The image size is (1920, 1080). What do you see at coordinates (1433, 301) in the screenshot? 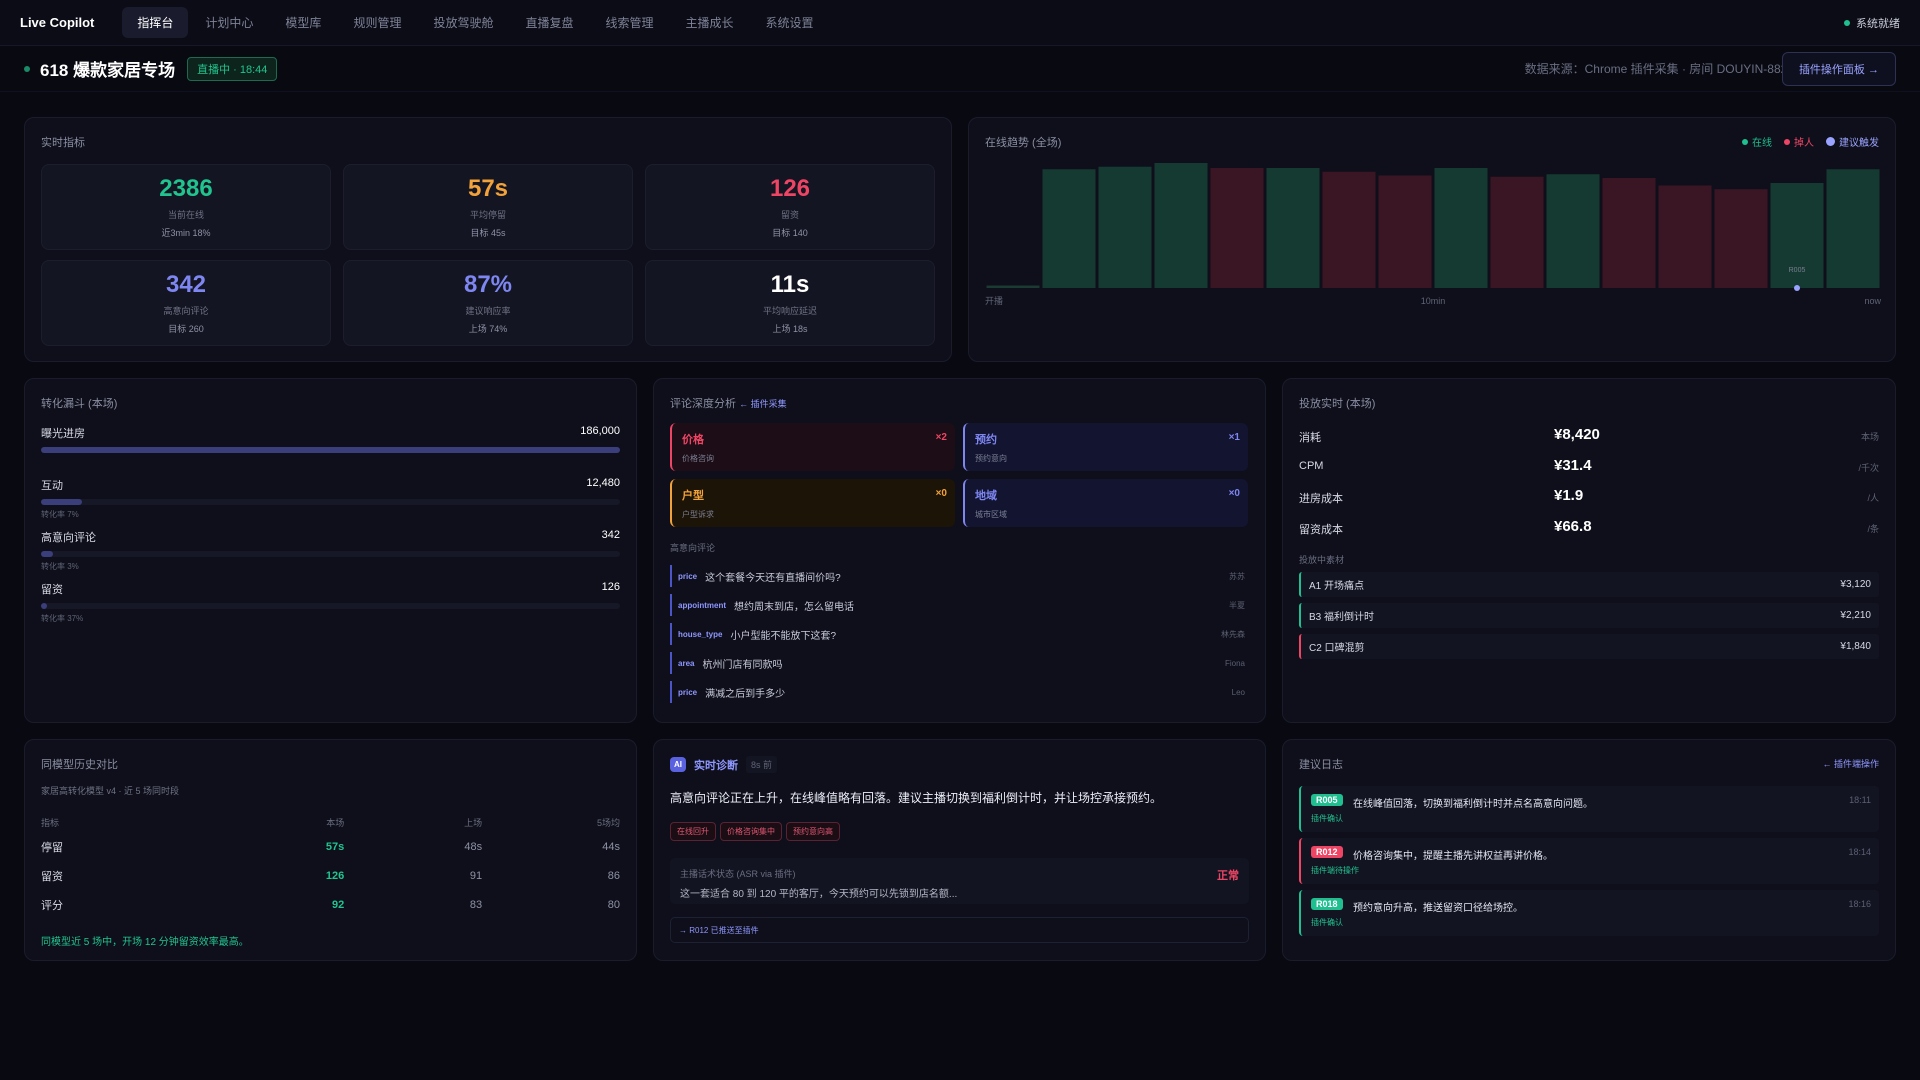
I see `axis-label: 10min` at bounding box center [1433, 301].